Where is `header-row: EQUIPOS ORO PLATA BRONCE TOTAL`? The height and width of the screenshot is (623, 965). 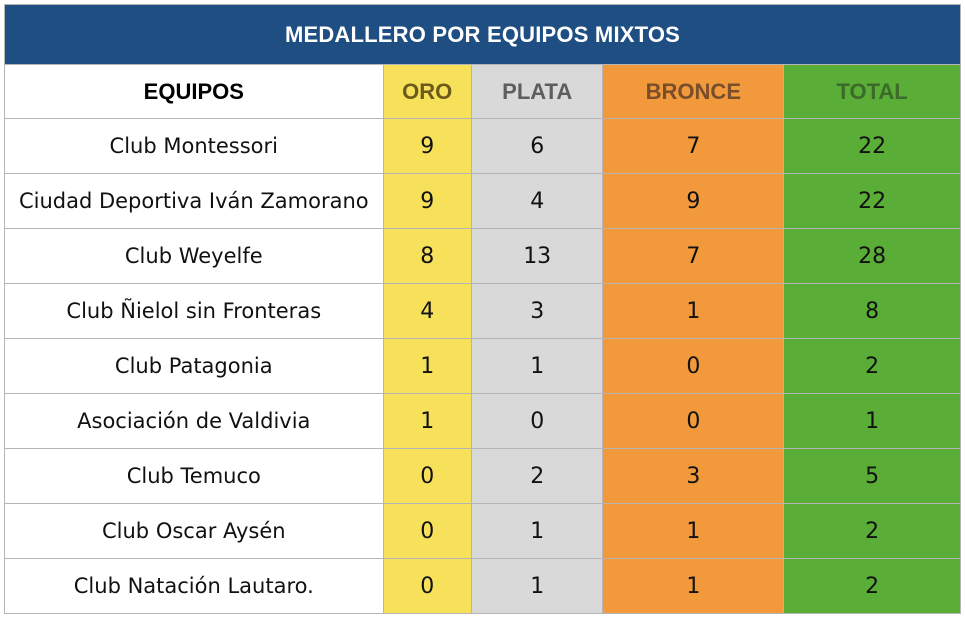
header-row: EQUIPOS ORO PLATA BRONCE TOTAL is located at coordinates (482, 91).